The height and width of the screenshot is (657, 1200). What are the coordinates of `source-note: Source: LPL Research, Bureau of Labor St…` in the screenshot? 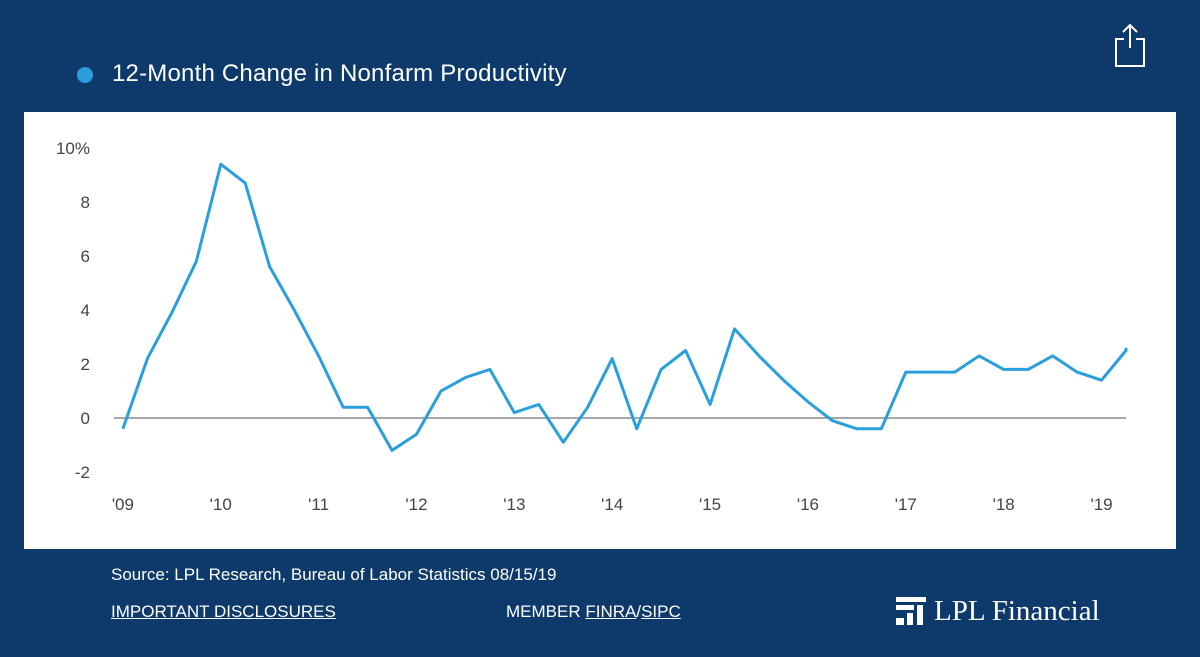 It's located at (334, 574).